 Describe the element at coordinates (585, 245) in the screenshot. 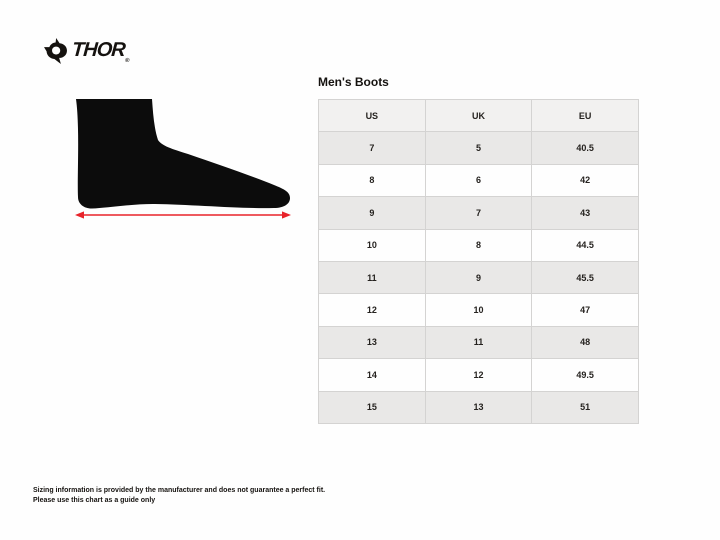

I see `table-cell: 44.5` at that location.